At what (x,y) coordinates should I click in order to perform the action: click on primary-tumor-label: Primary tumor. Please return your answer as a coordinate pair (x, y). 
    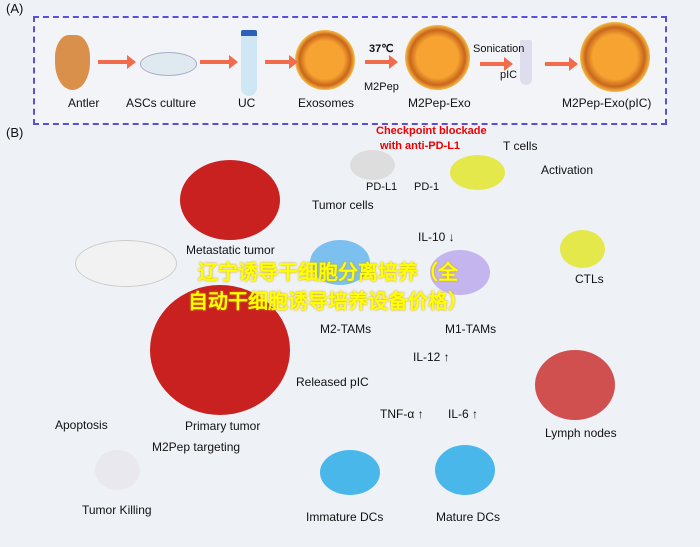
    Looking at the image, I should click on (223, 426).